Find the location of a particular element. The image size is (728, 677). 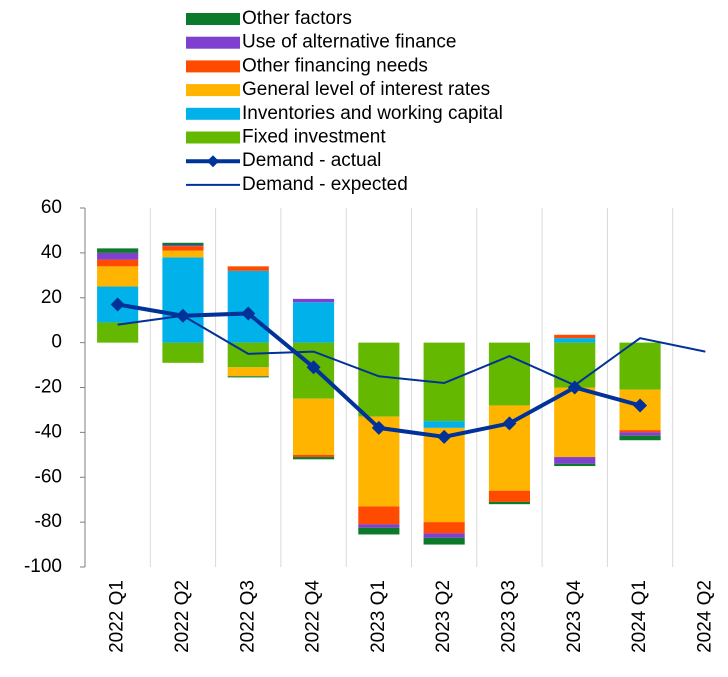

x-tick-label: 2023 Q4 is located at coordinates (574, 616).